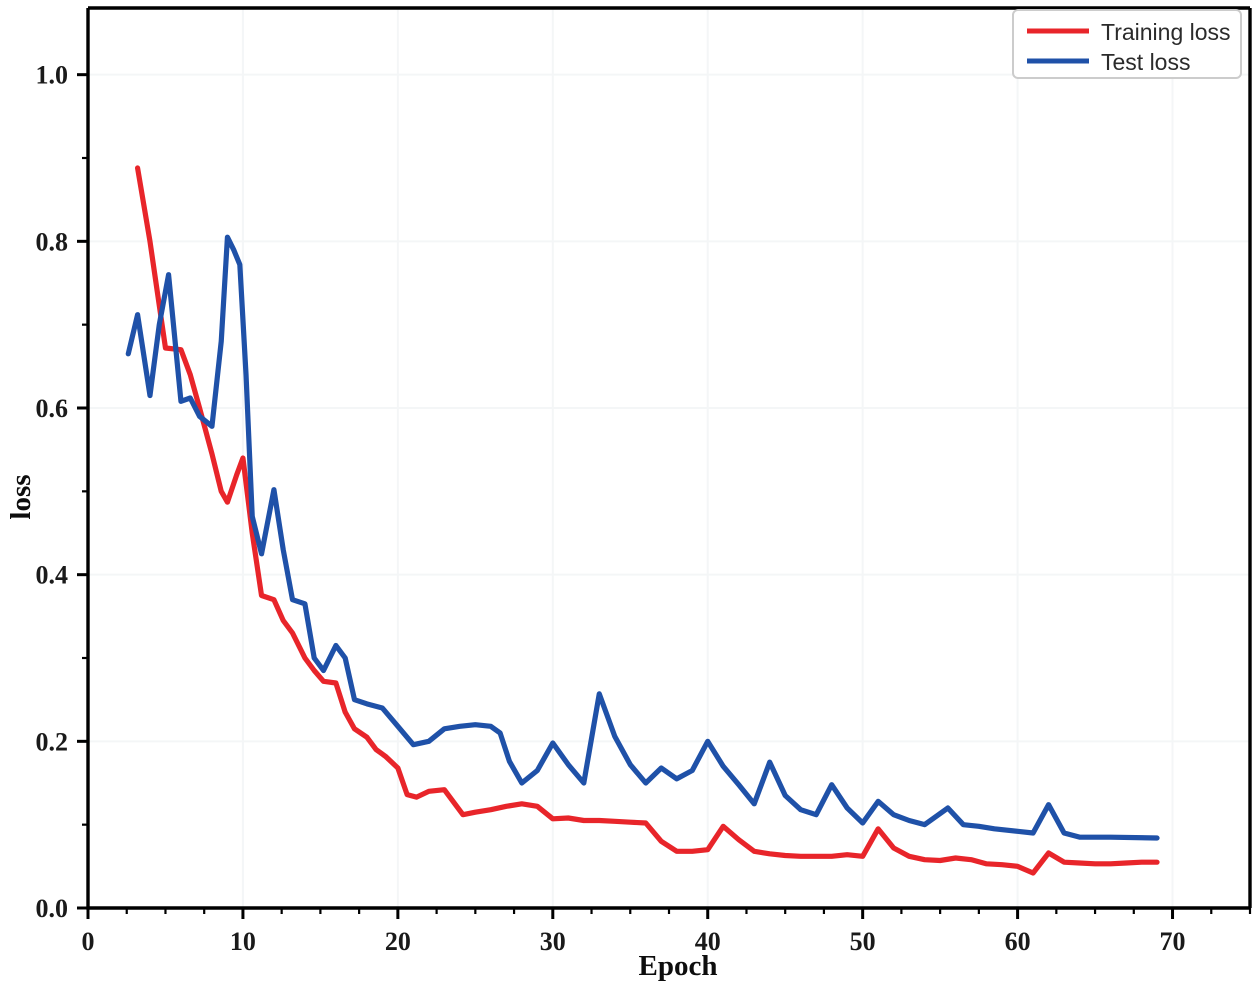  What do you see at coordinates (1145, 62) in the screenshot?
I see `legend-label-test-loss: Test loss` at bounding box center [1145, 62].